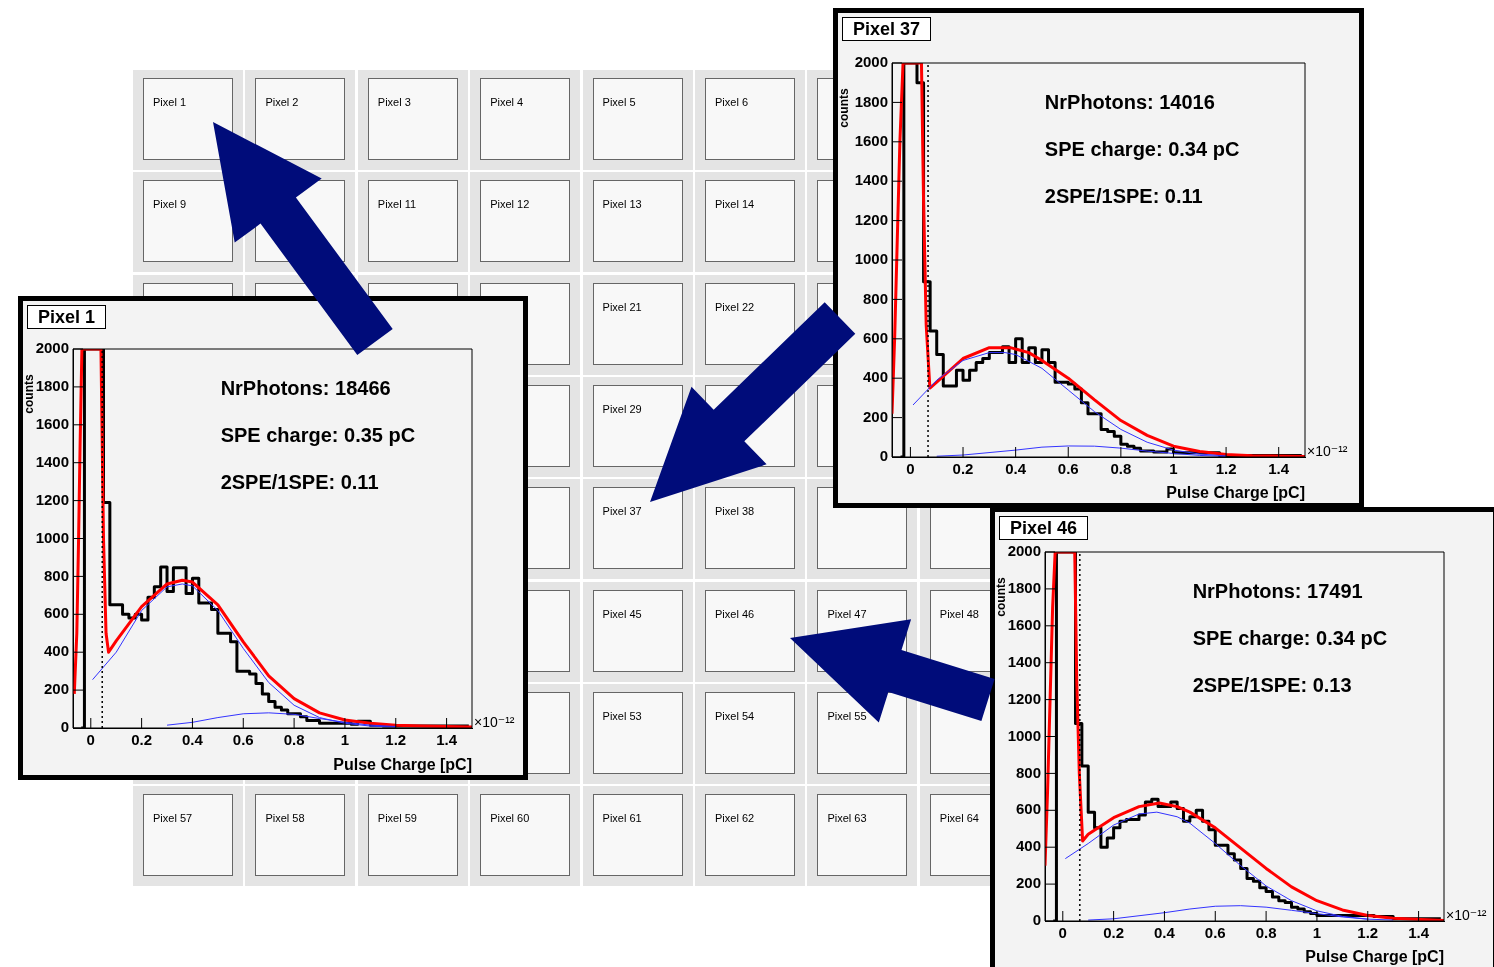 This screenshot has width=1494, height=967. What do you see at coordinates (305, 387) in the screenshot?
I see `annotation: NrPhotons: 18466` at bounding box center [305, 387].